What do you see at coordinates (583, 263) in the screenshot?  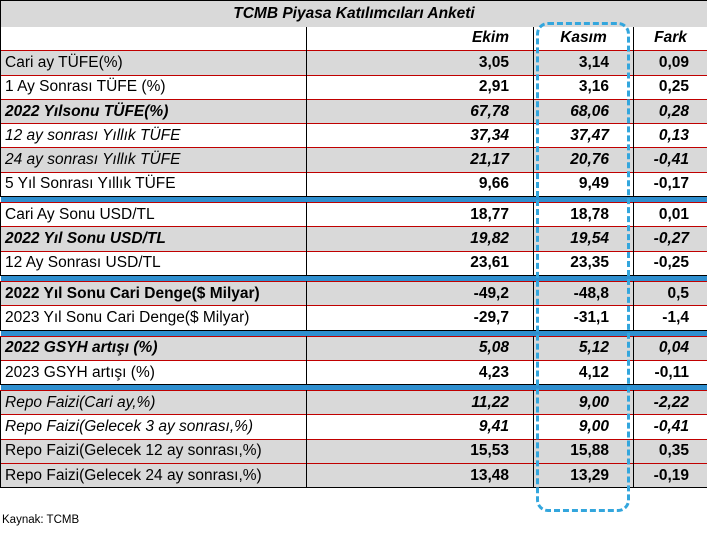 I see `value-kasim: 23,35` at bounding box center [583, 263].